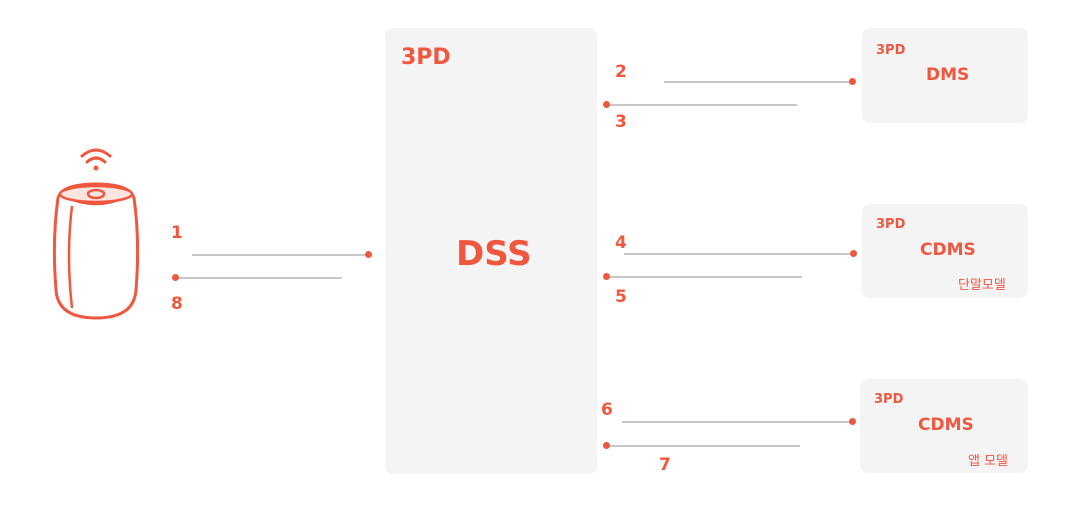 This screenshot has height=508, width=1086. Describe the element at coordinates (758, 82) in the screenshot. I see `arrow-2-line` at that location.